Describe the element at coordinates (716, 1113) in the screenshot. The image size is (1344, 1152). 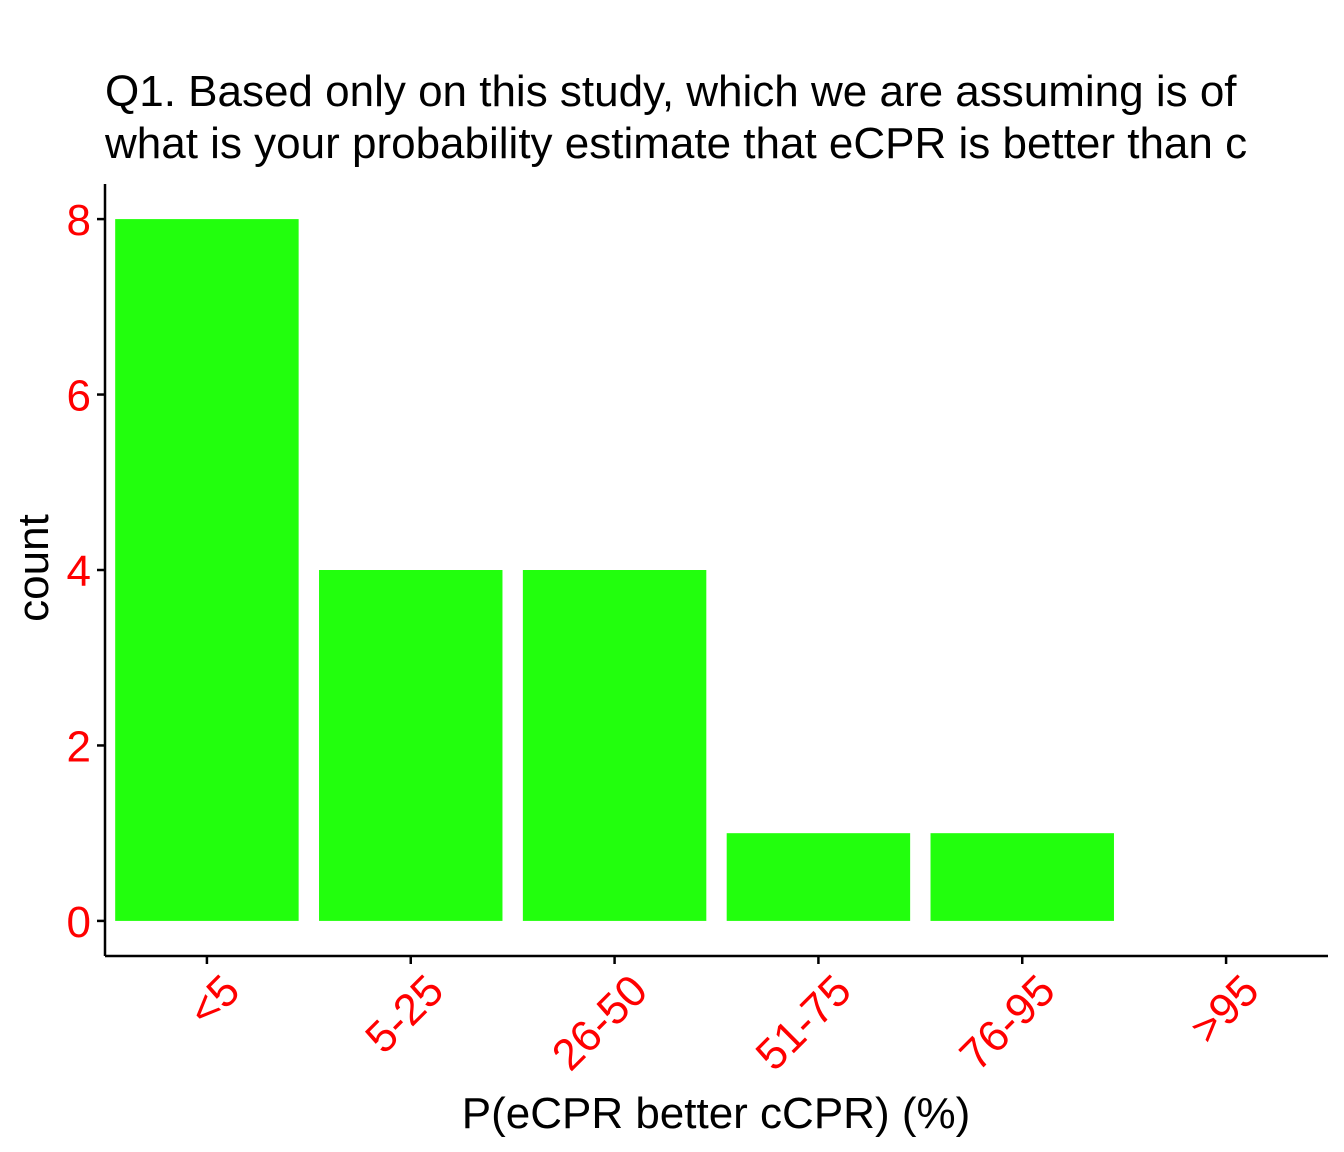
I see `x-axis-title: P(eCPR better cCPR) (%)` at that location.